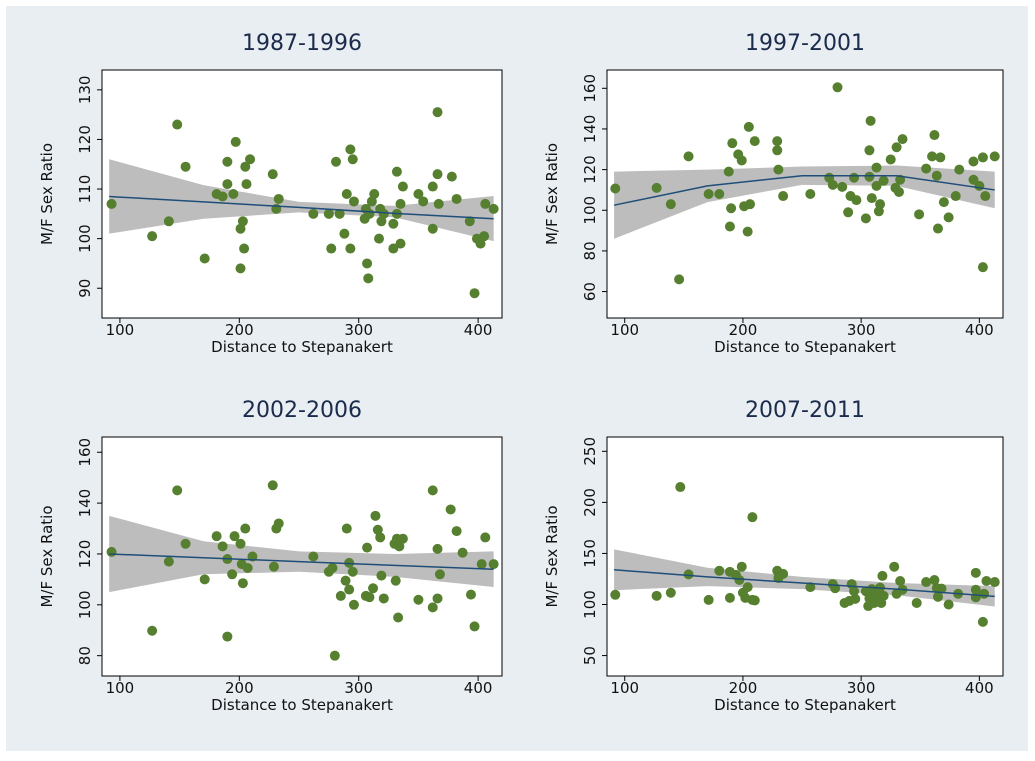 Image resolution: width=1035 pixels, height=761 pixels. I want to click on x-tick-label: 200, so click(743, 688).